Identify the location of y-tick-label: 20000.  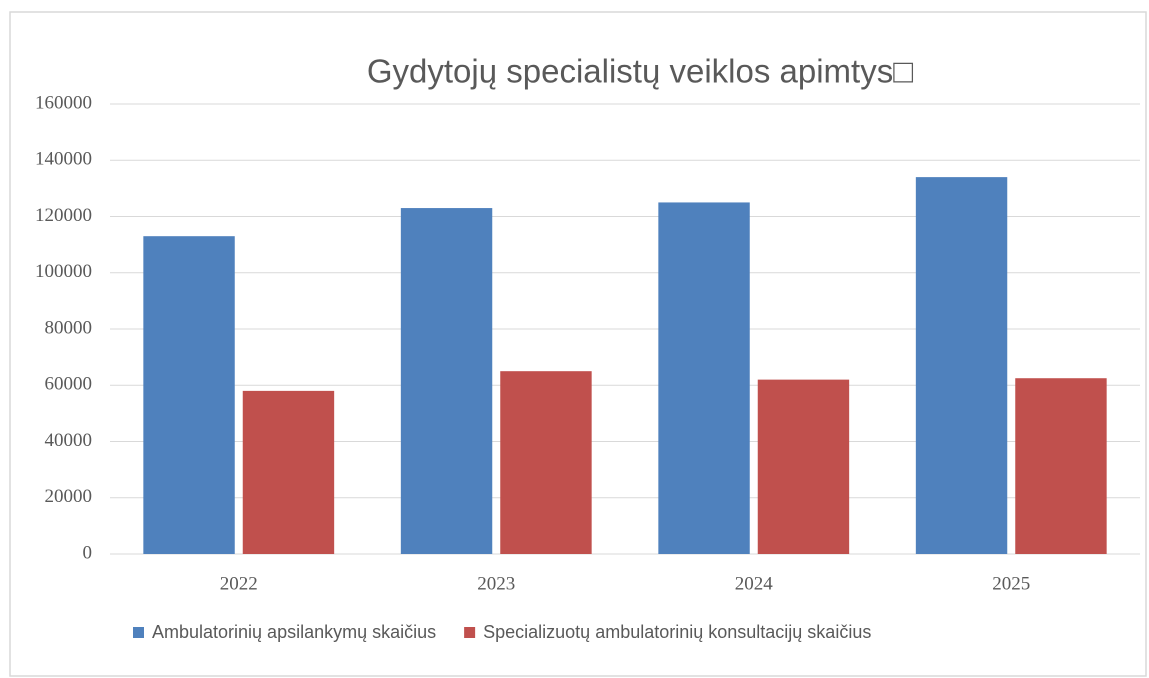
(69, 496).